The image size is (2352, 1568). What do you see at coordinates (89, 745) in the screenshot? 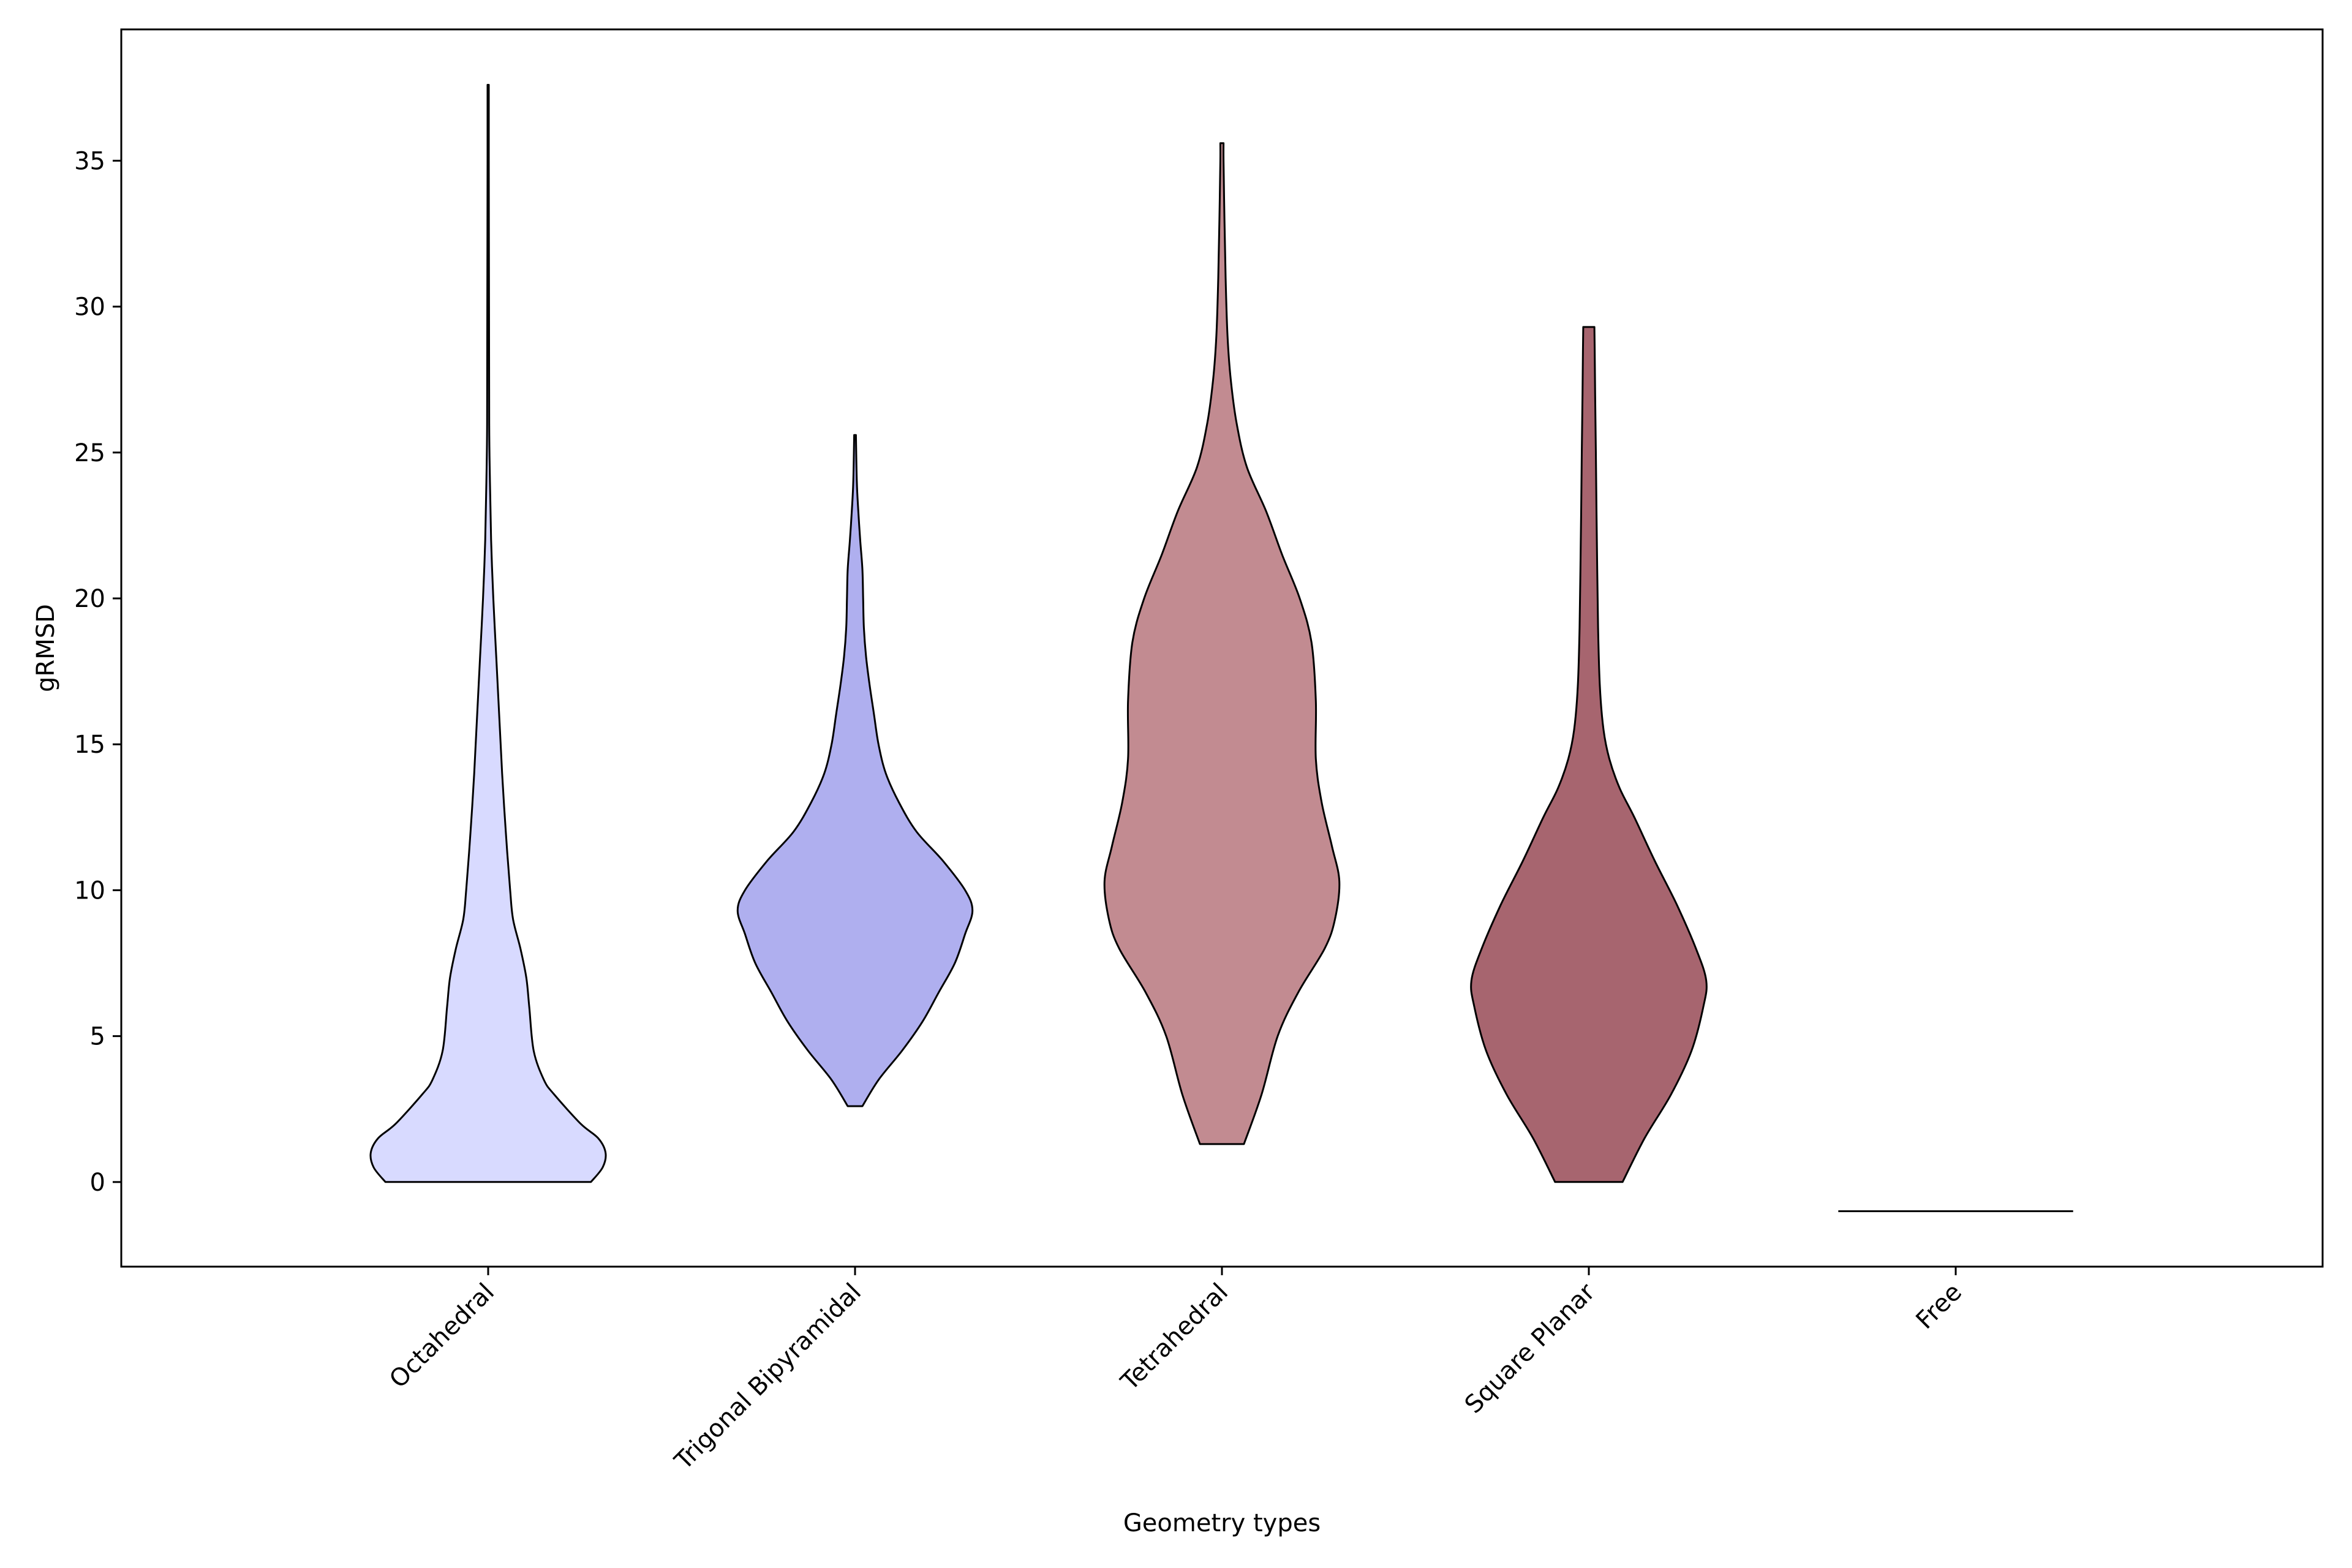
I see `y-tick-label: 15` at bounding box center [89, 745].